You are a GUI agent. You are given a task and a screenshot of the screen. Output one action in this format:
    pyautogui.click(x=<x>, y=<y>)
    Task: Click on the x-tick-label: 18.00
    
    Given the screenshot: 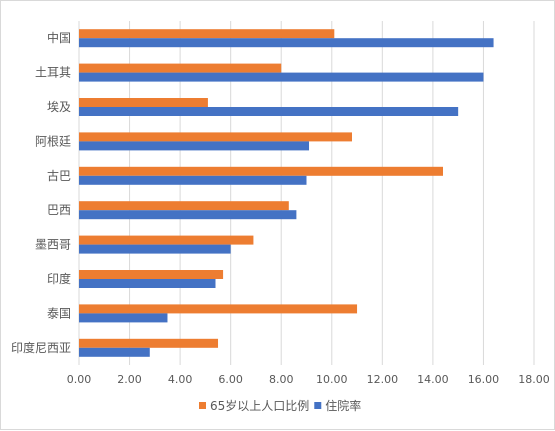 What is the action you would take?
    pyautogui.click(x=534, y=379)
    